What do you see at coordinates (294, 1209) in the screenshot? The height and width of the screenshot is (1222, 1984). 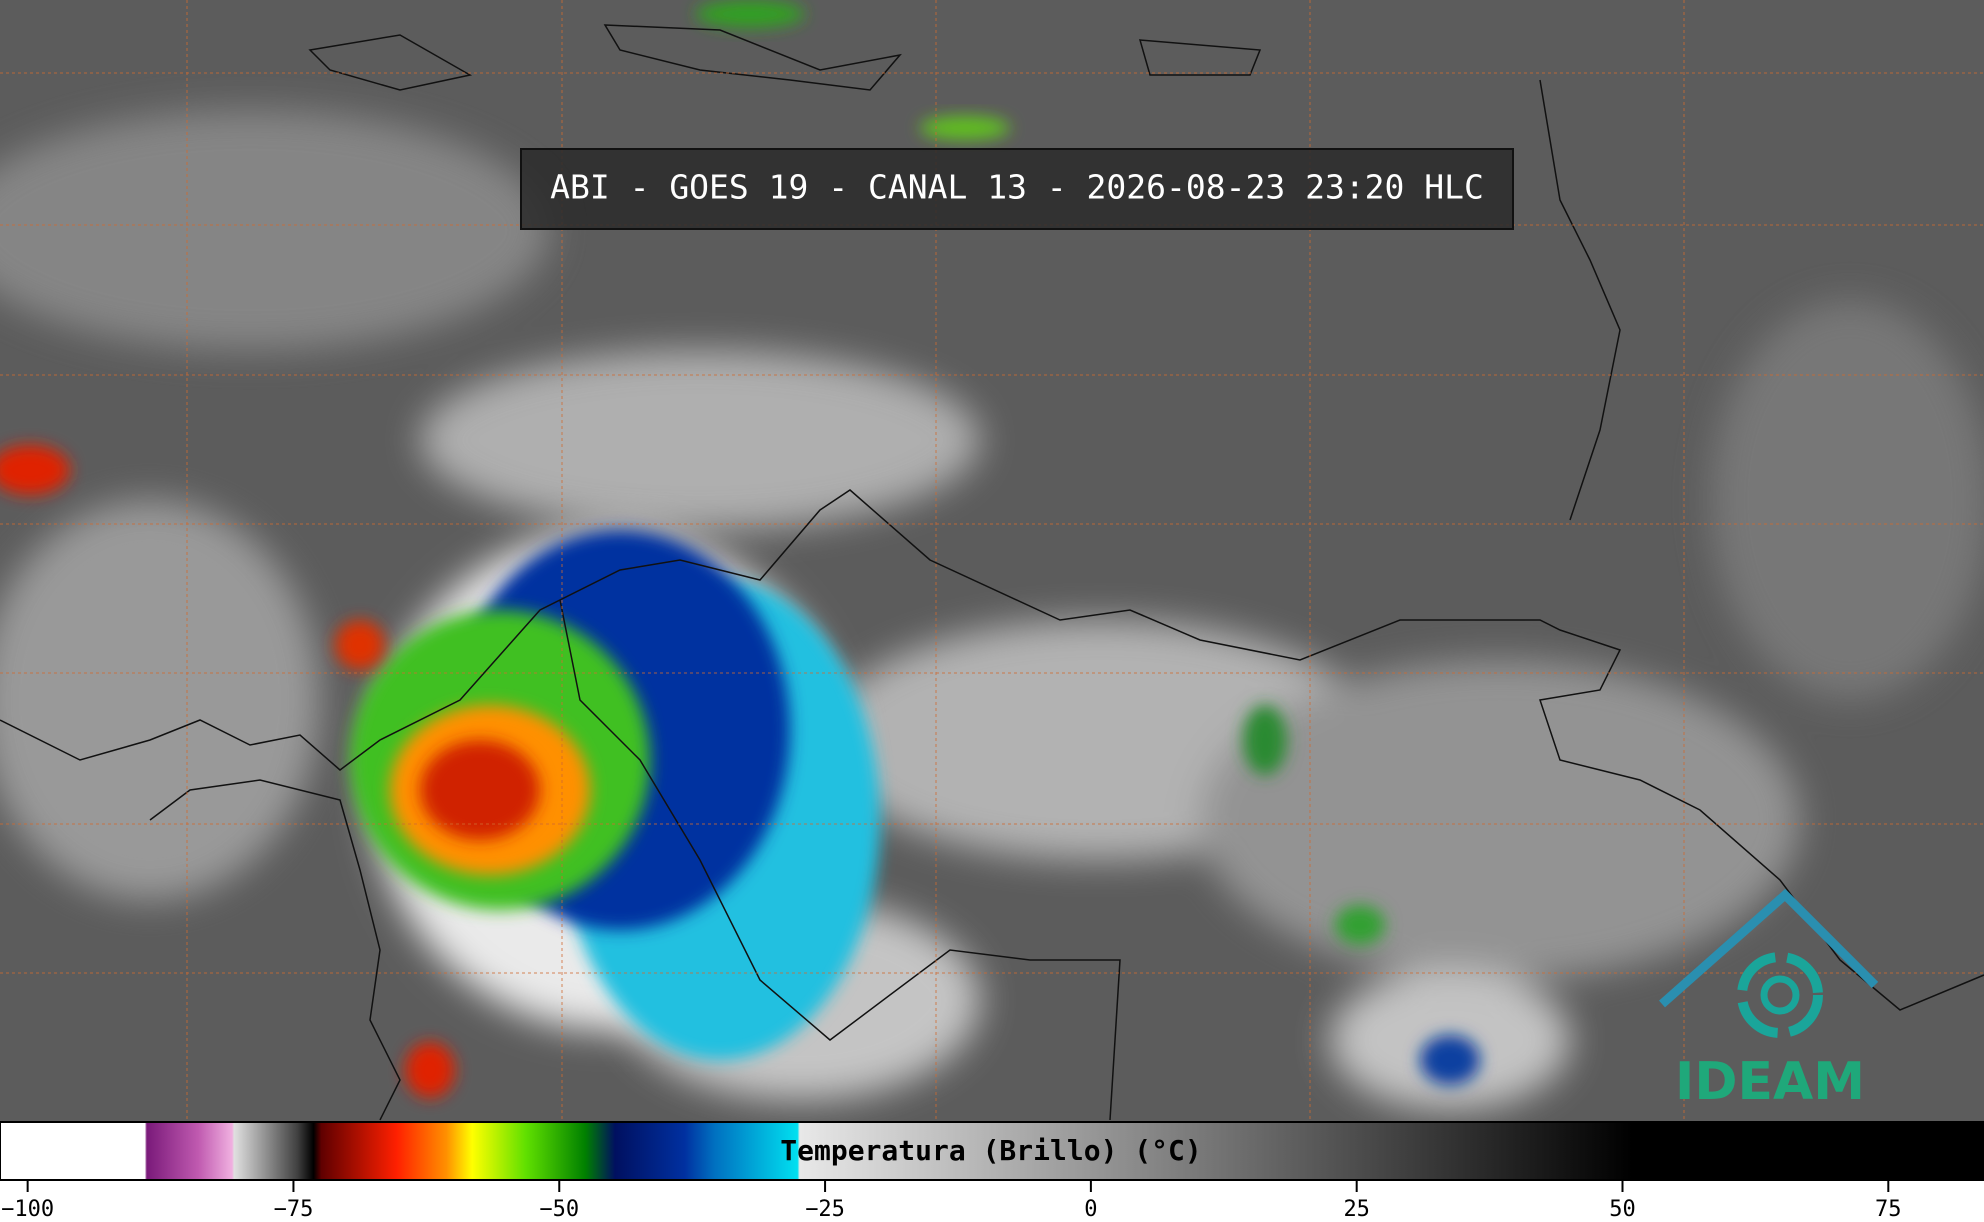 I see `tick-label: −75` at bounding box center [294, 1209].